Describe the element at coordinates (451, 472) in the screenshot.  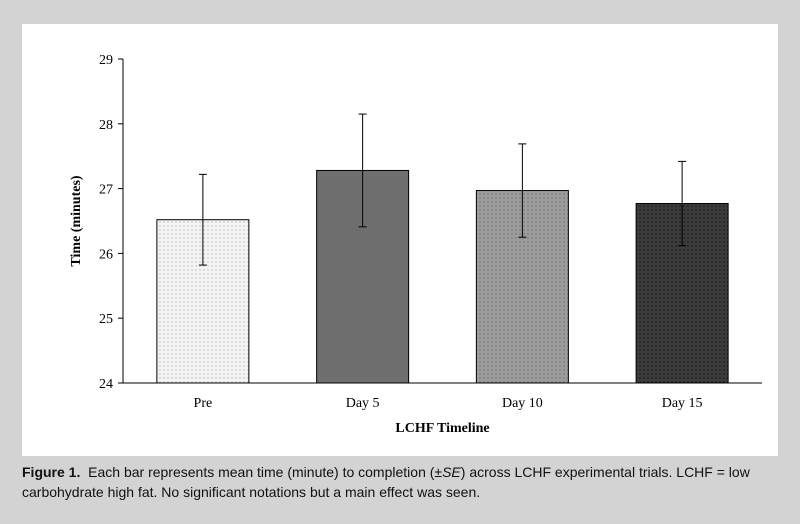
I see `caption-se: SE` at that location.